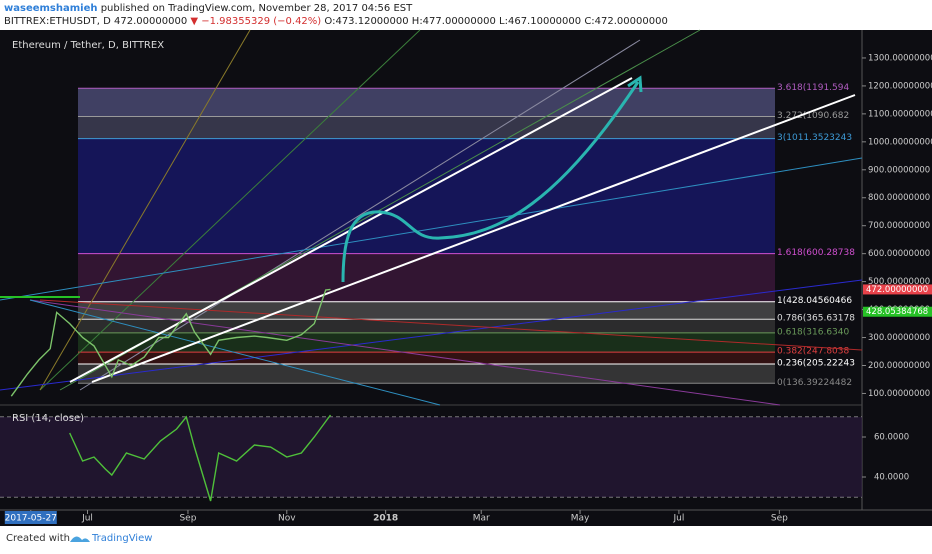 The height and width of the screenshot is (554, 932). What do you see at coordinates (121, 538) in the screenshot?
I see `footer-brand: TradingView` at bounding box center [121, 538].